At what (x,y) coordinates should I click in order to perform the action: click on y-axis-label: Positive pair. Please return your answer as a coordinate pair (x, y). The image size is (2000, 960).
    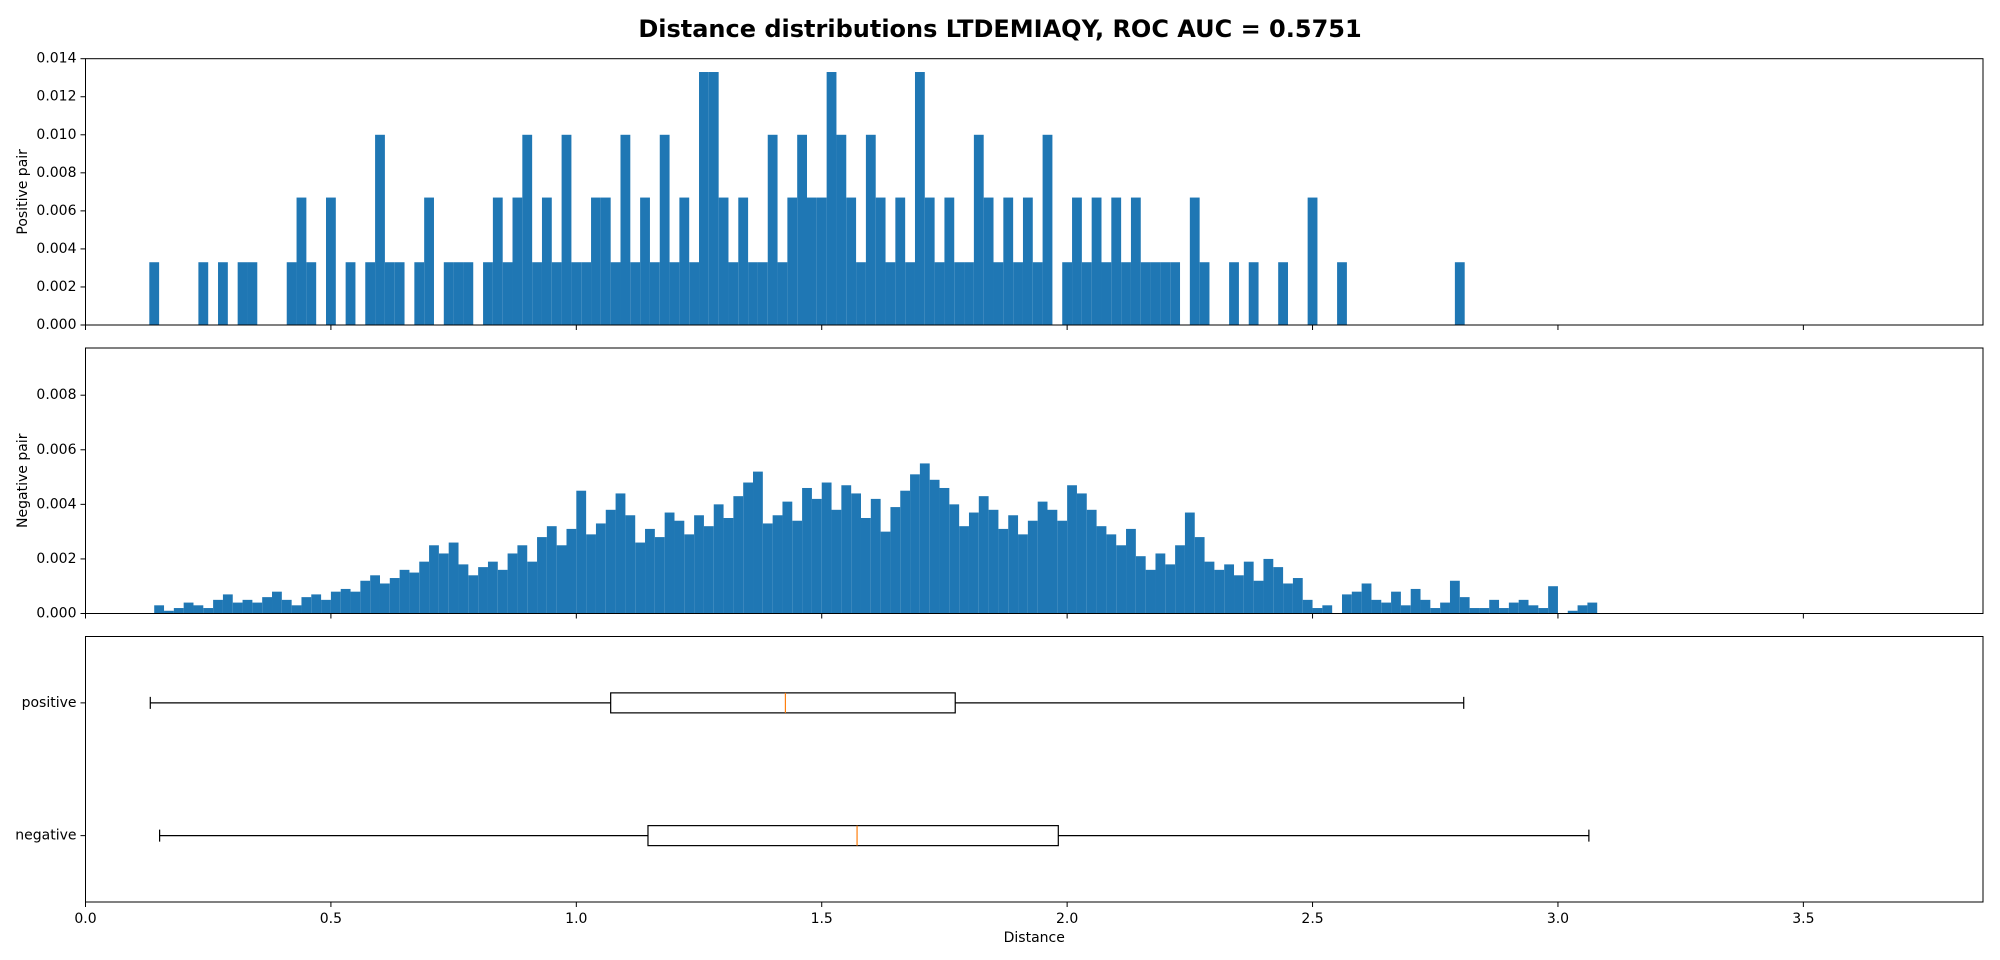
    Looking at the image, I should click on (23, 192).